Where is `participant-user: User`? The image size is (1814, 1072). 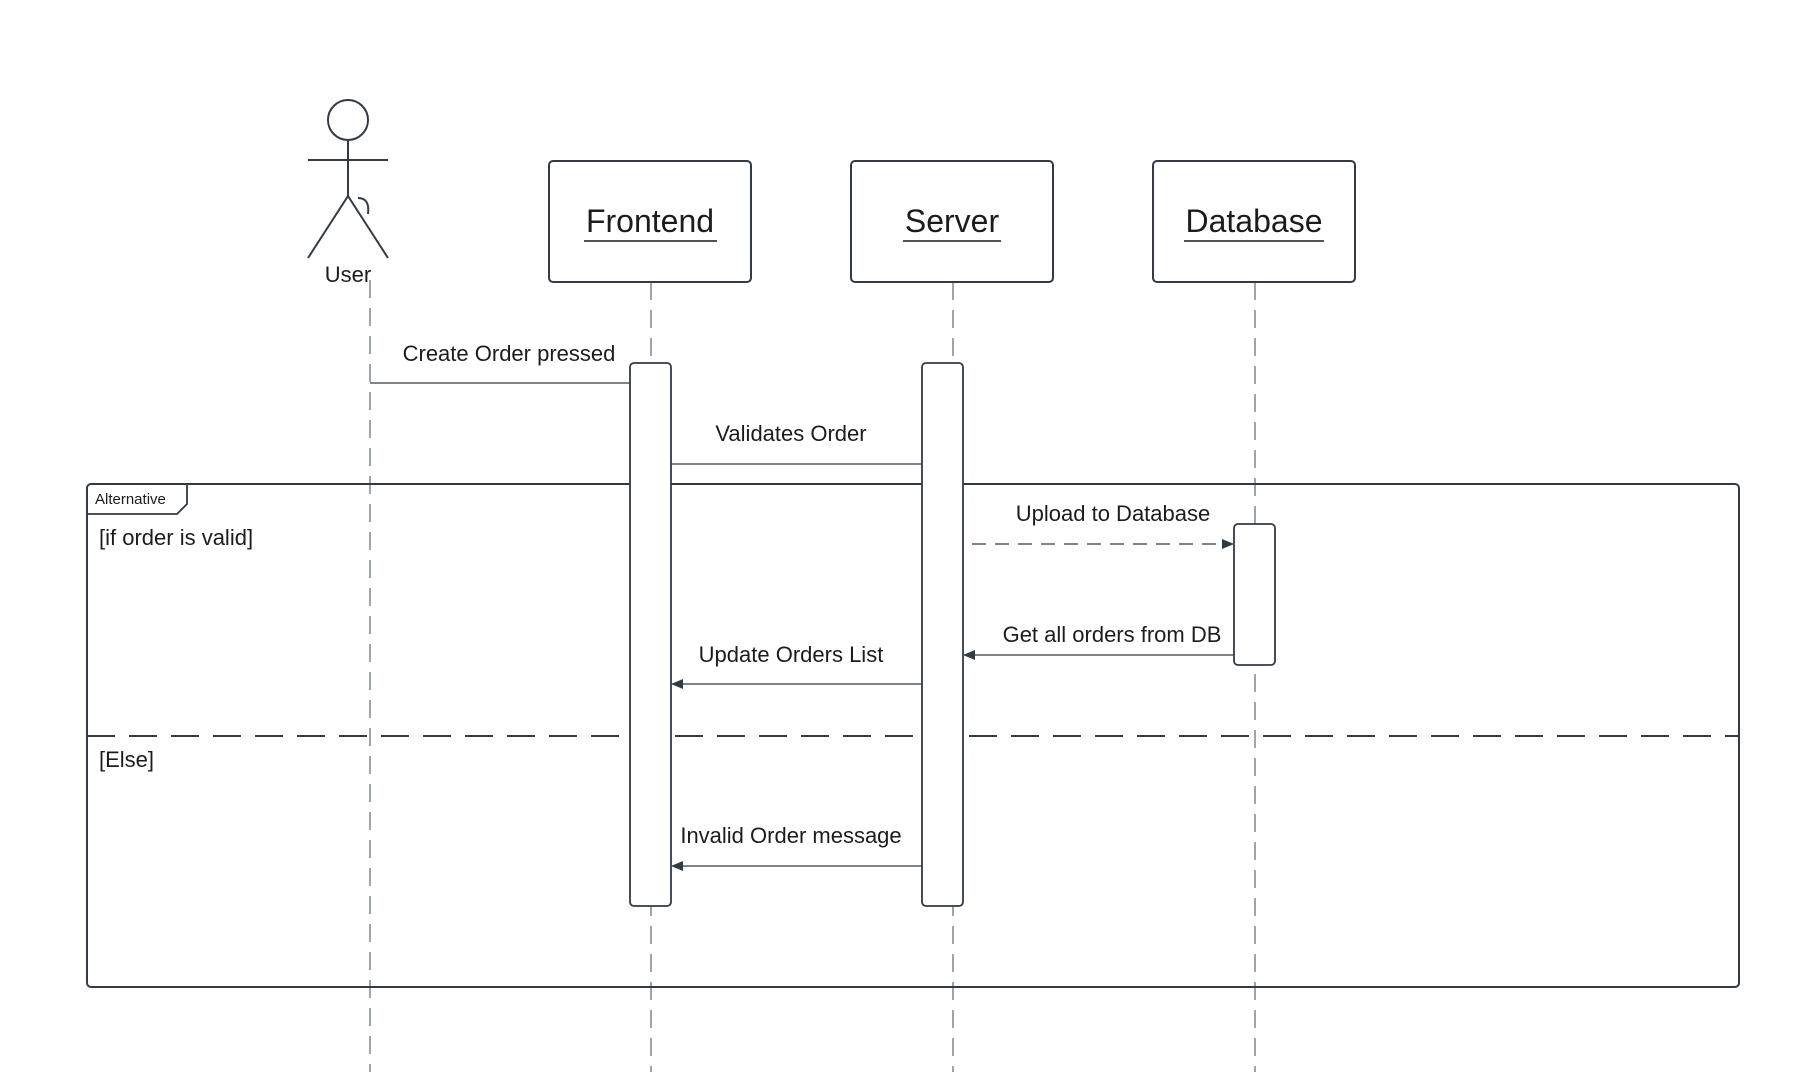
participant-user: User is located at coordinates (348, 193).